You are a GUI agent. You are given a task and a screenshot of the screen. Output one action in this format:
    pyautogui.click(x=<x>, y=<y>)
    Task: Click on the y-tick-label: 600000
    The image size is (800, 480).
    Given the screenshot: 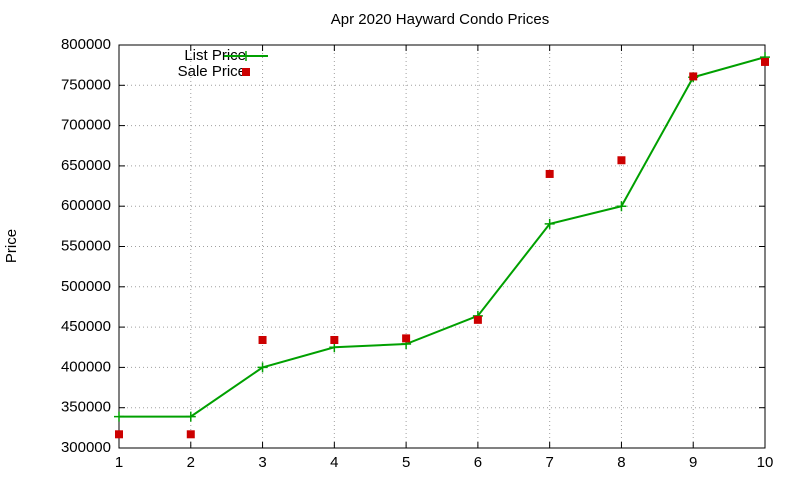 What is the action you would take?
    pyautogui.click(x=86, y=205)
    